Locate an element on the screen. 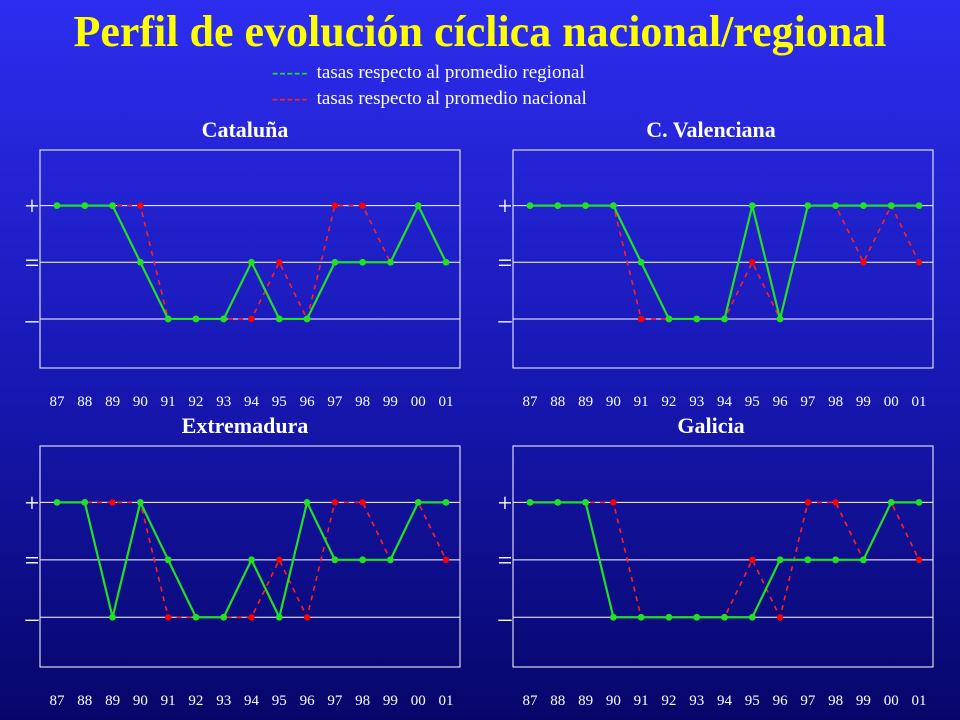 The height and width of the screenshot is (720, 960). panel-2-tick-label: 89 is located at coordinates (585, 402).